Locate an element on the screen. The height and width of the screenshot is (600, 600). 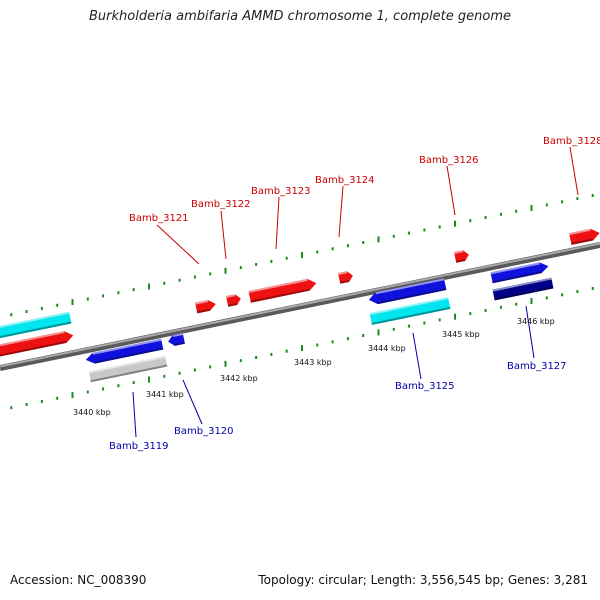
scale-label: 3440 kbp is located at coordinates (92, 412).